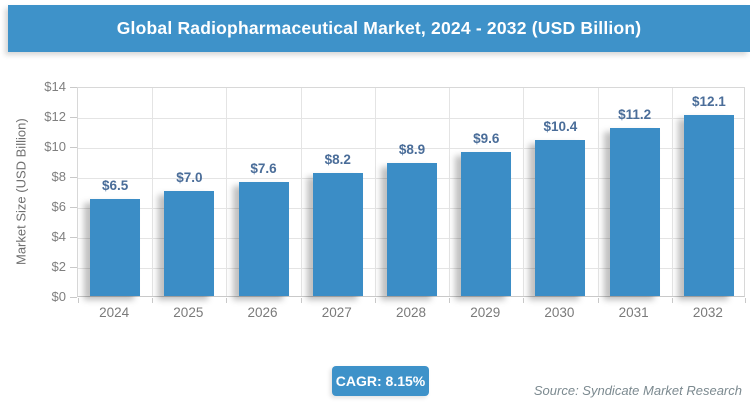 The height and width of the screenshot is (417, 750). What do you see at coordinates (189, 177) in the screenshot?
I see `value-label-2025: $7.0` at bounding box center [189, 177].